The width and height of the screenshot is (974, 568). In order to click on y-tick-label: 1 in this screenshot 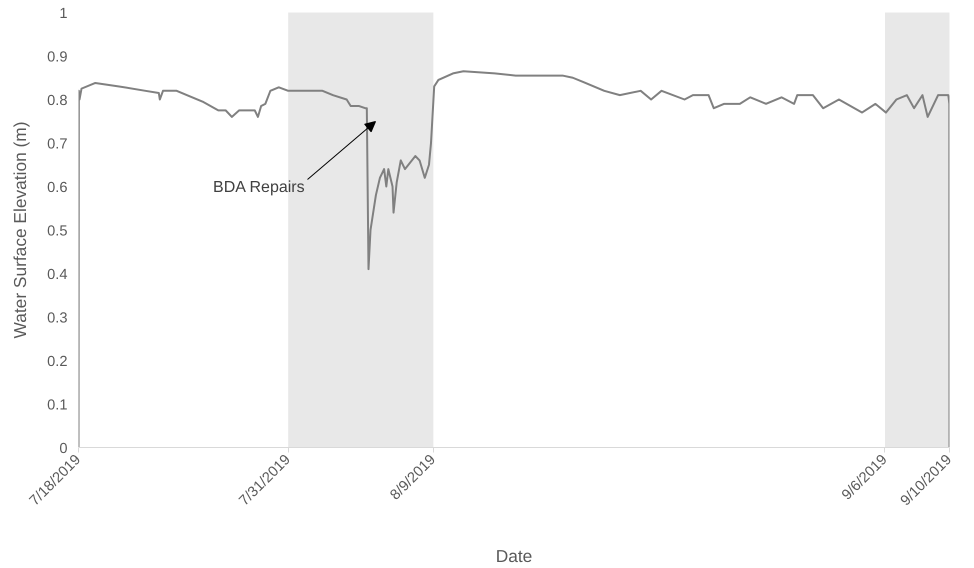, I will do `click(63, 14)`.